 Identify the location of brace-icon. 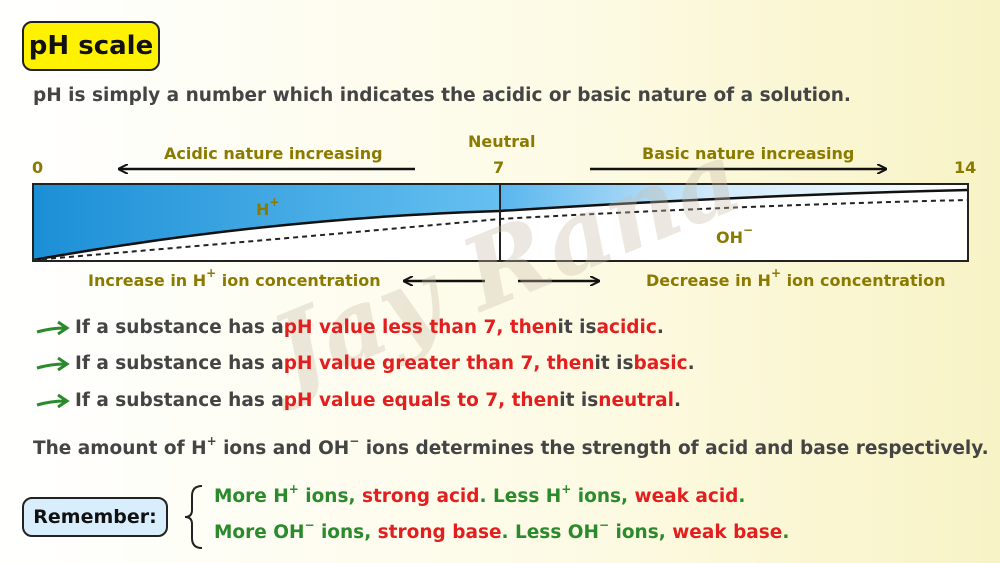
(193, 517).